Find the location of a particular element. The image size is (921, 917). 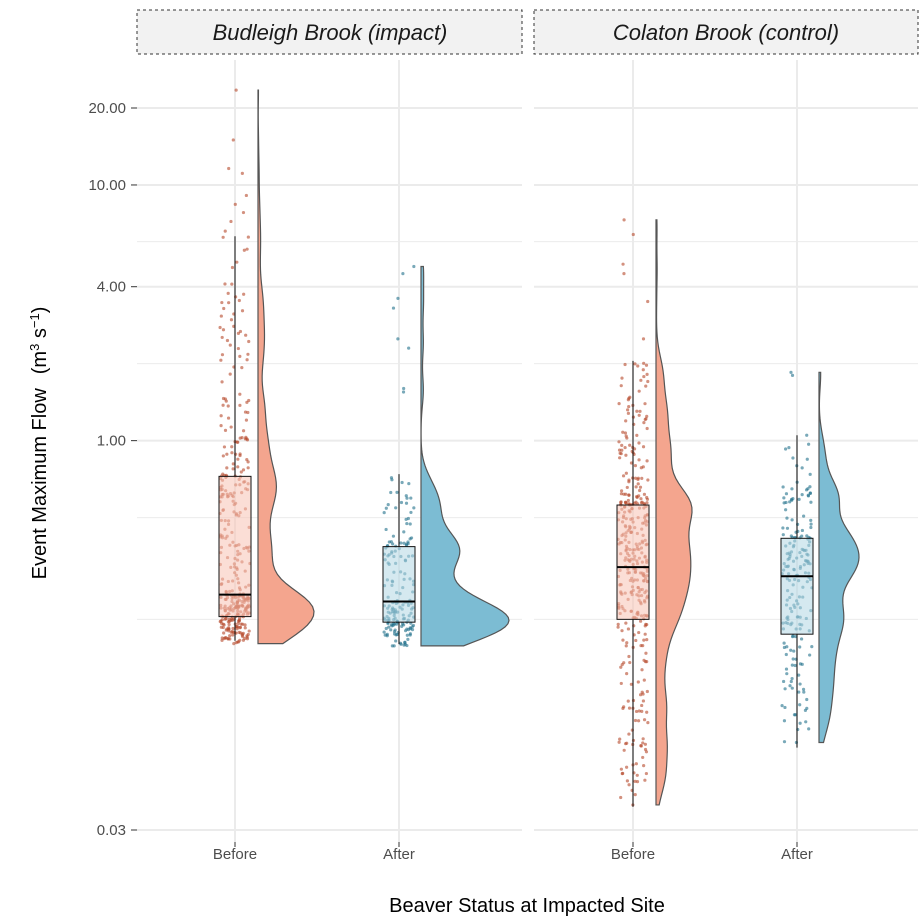

y-axis-title-group: Event Maximum Flow (m3 s−1) is located at coordinates (39, 443).